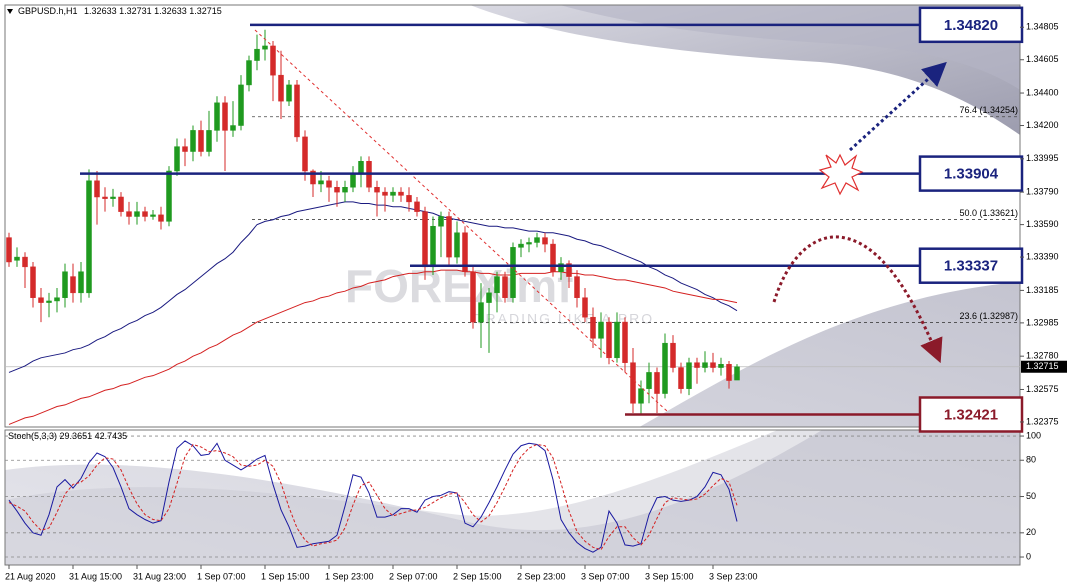 The height and width of the screenshot is (588, 1069). I want to click on y-tick-label: 1.33590, so click(1042, 224).